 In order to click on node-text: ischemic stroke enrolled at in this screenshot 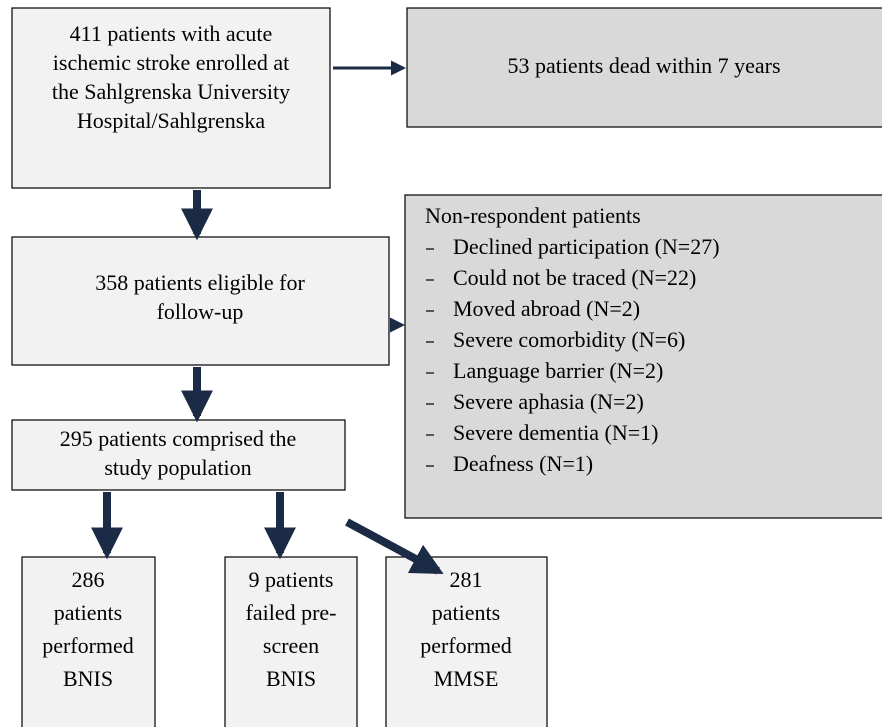, I will do `click(171, 62)`.